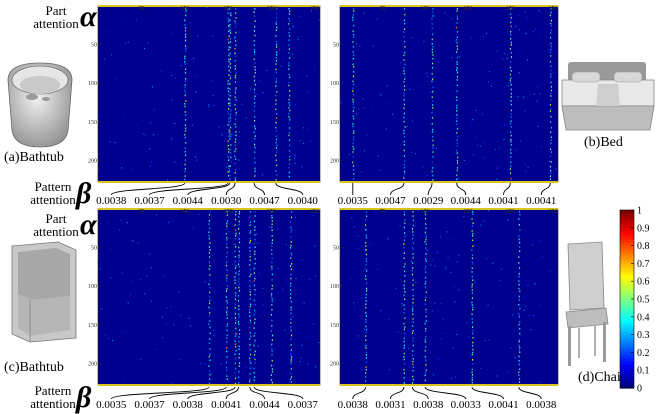  Describe the element at coordinates (639, 388) in the screenshot. I see `colorbar-tick-label: 0` at that location.